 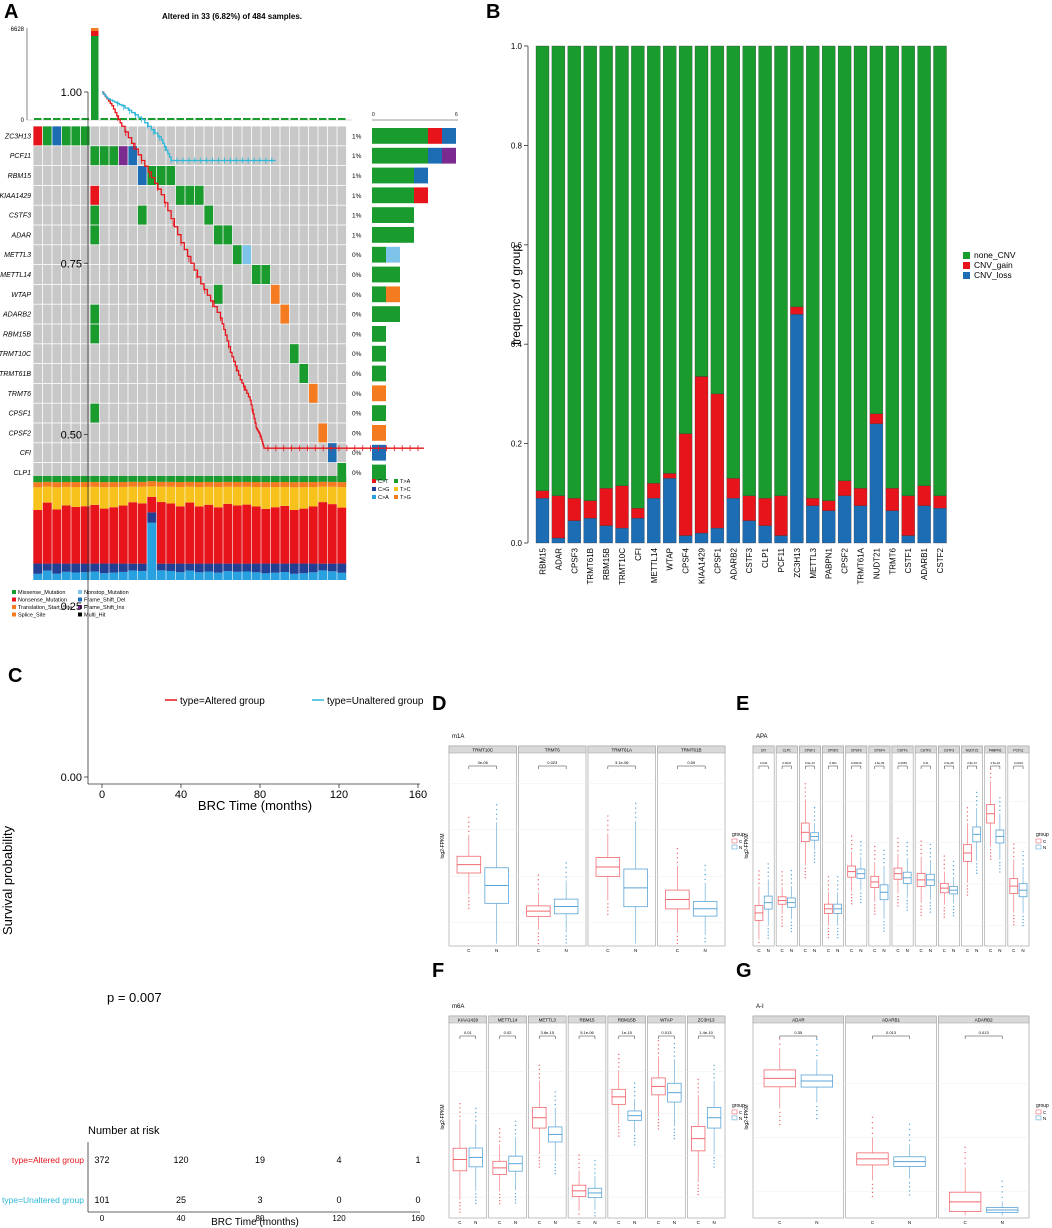 I want to click on c-xtick-label: 160, so click(x=418, y=795).